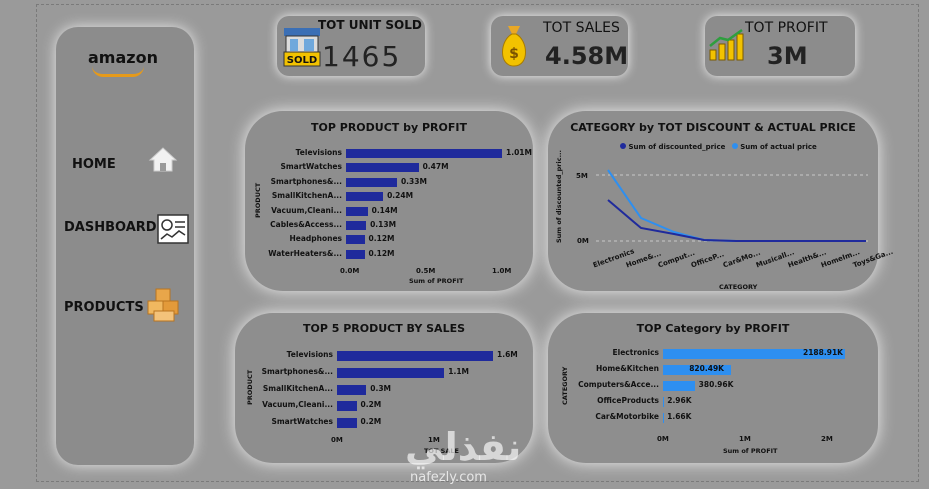 The image size is (929, 489). I want to click on bar-value: 0.14M, so click(384, 210).